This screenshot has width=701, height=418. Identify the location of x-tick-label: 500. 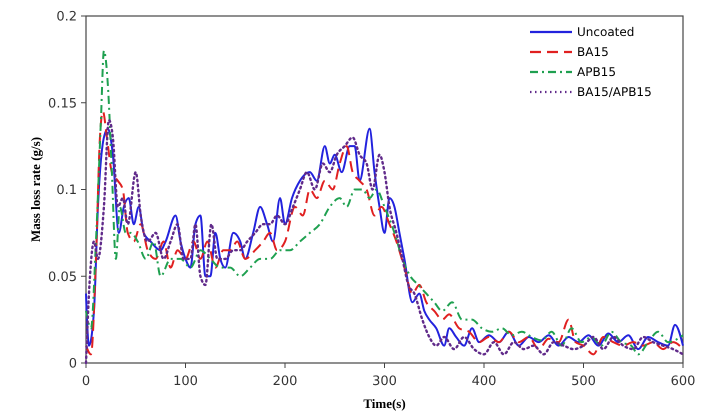
(583, 381).